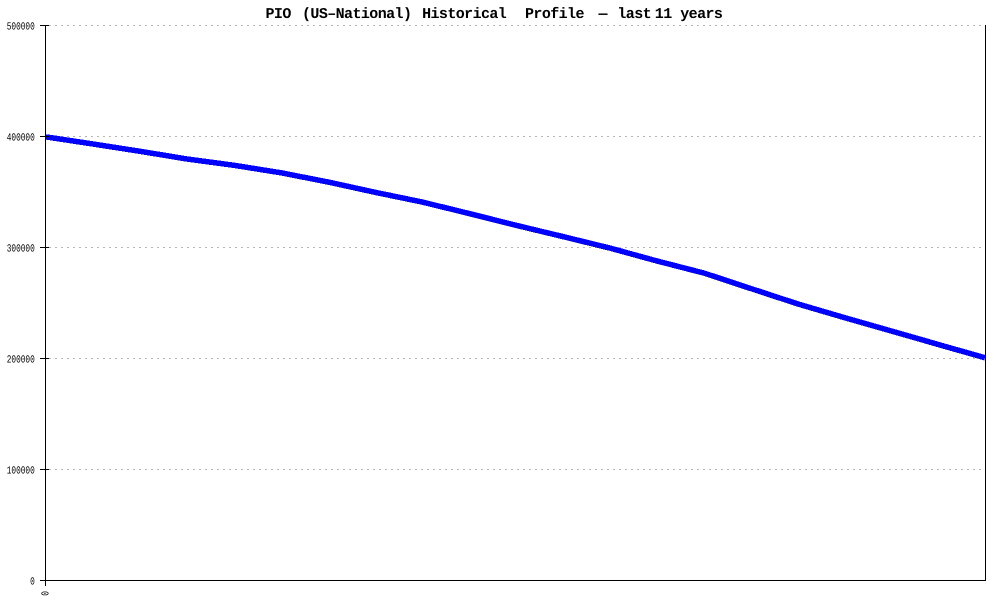 This screenshot has height=600, width=1000. Describe the element at coordinates (356, 14) in the screenshot. I see `svg-text: (US–National)` at that location.